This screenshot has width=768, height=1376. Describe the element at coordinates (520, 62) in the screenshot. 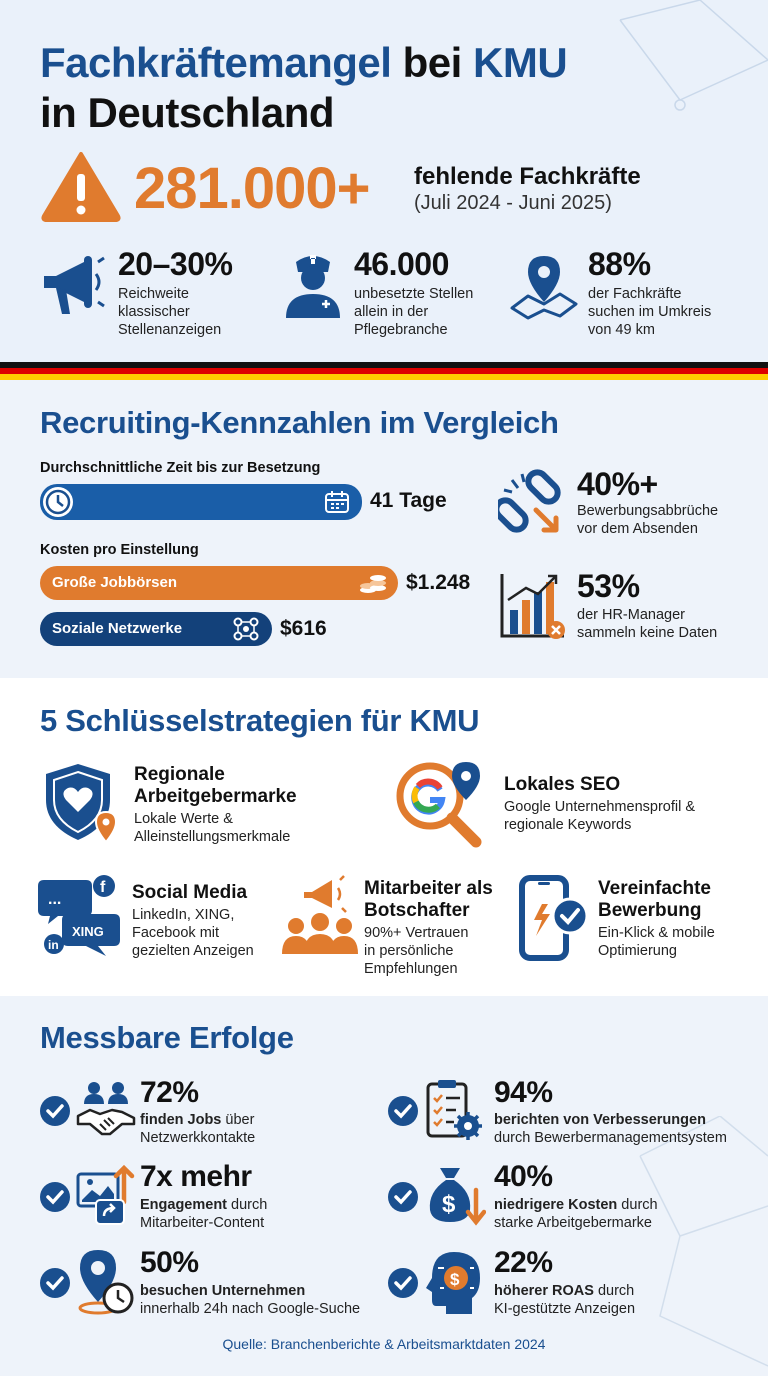

I see `title-word-3: KMU` at that location.